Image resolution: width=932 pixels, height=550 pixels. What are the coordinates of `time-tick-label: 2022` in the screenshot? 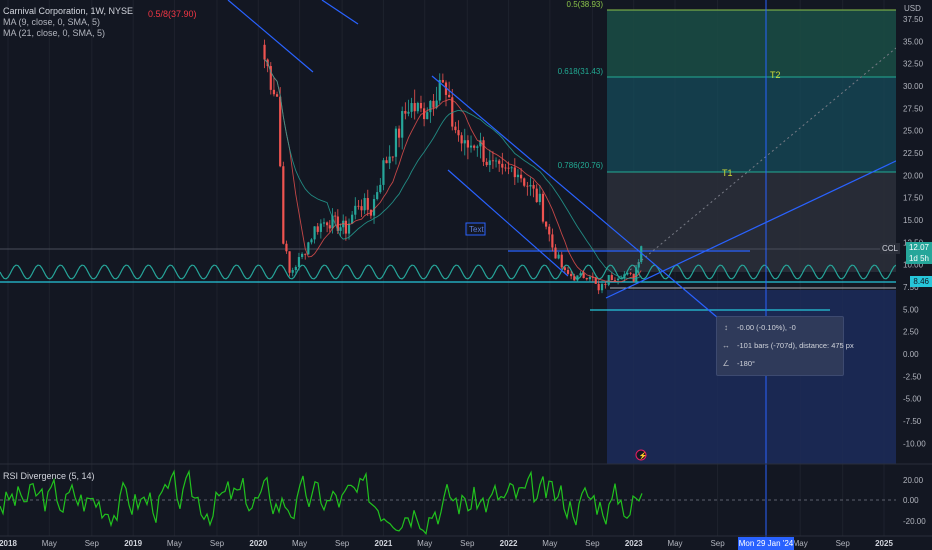 It's located at (509, 543).